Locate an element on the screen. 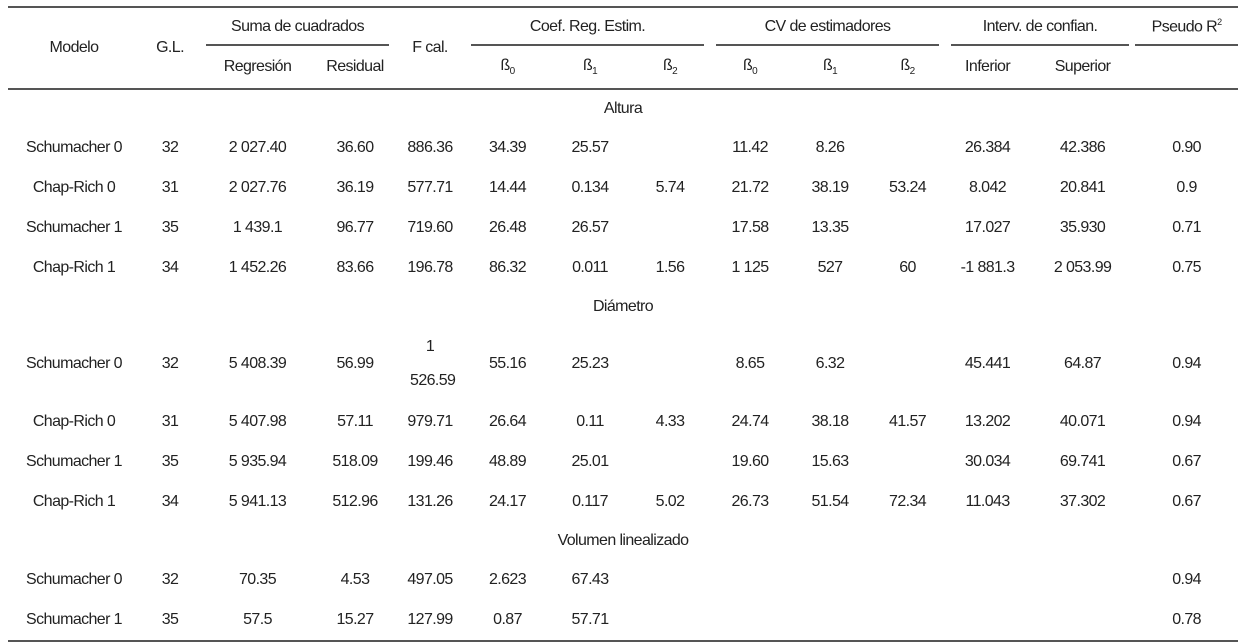  table-cell: 0.78 is located at coordinates (1186, 620).